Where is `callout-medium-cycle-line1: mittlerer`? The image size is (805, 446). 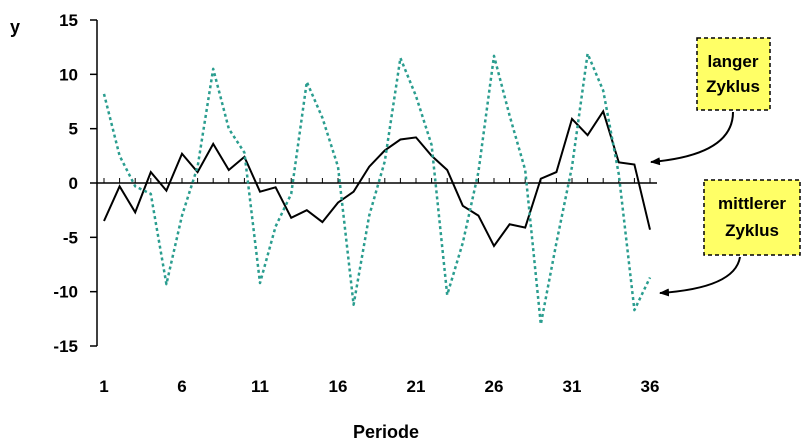
callout-medium-cycle-line1: mittlerer is located at coordinates (752, 203).